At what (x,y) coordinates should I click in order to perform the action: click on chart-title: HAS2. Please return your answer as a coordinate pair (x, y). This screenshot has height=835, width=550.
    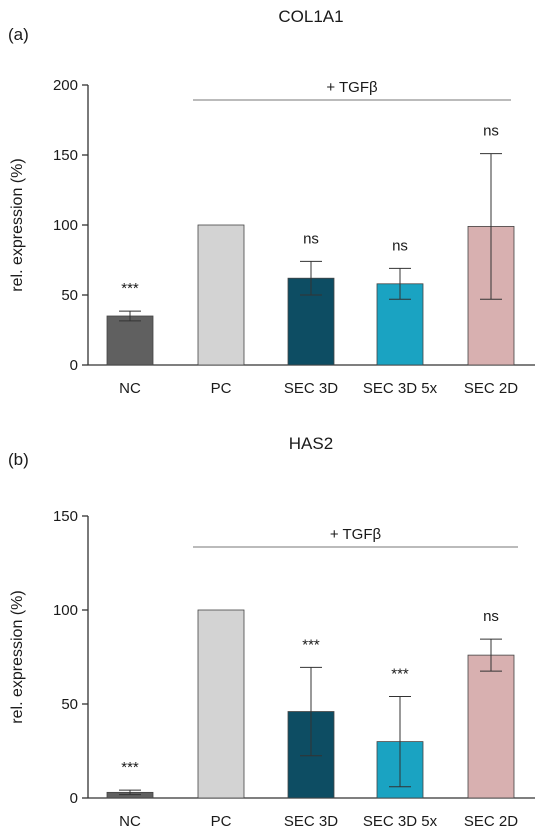
    Looking at the image, I should click on (311, 443).